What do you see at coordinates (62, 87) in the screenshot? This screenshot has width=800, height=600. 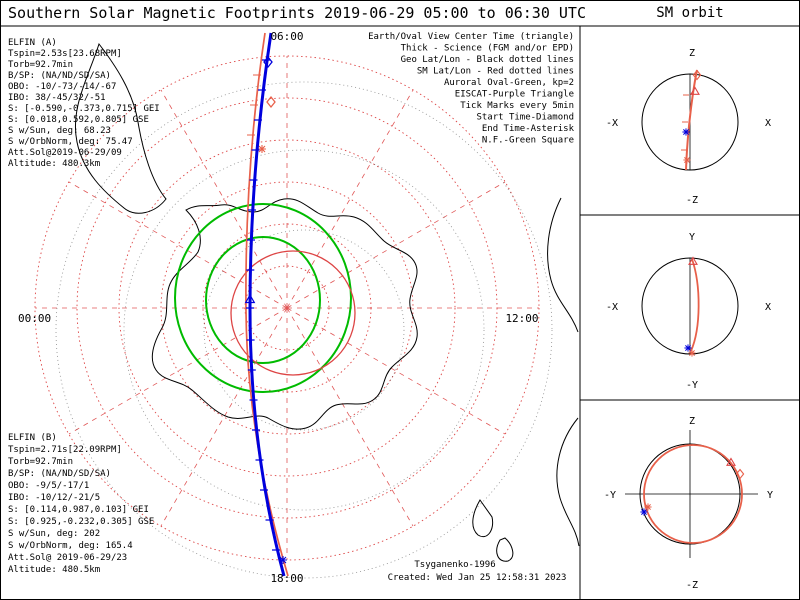 I see `elfin-a-line: OBO: -10/-73/-14/-67` at bounding box center [62, 87].